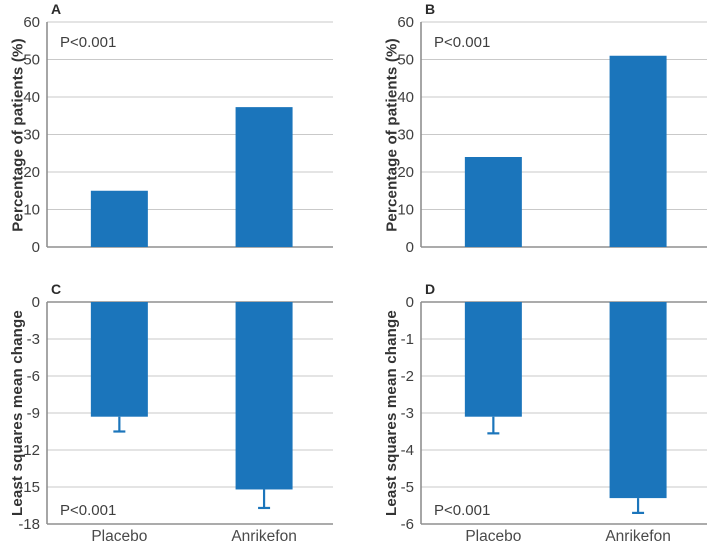 The height and width of the screenshot is (548, 710). What do you see at coordinates (462, 510) in the screenshot?
I see `p-value-annotation-d: P<0.001` at bounding box center [462, 510].